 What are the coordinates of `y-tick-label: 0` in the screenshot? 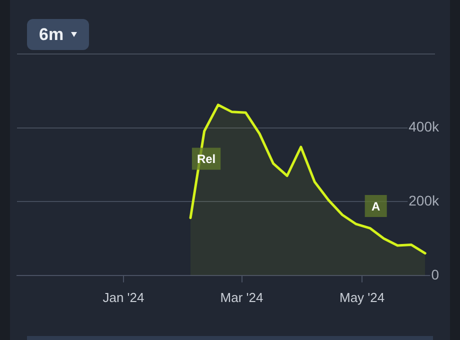 It's located at (435, 274).